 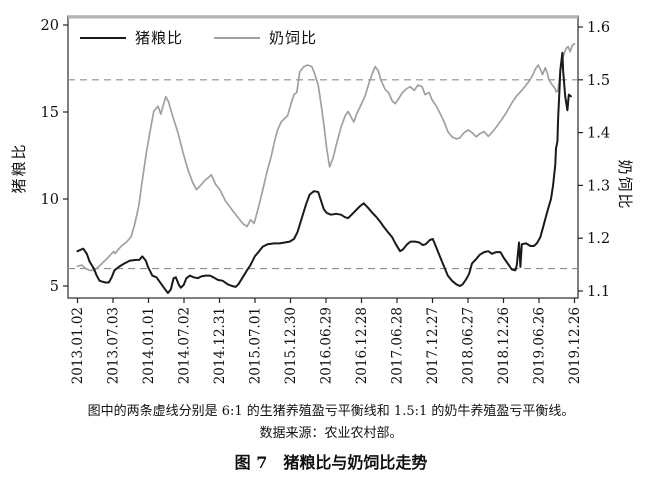 What do you see at coordinates (50, 26) in the screenshot?
I see `left-tick-label: 20` at bounding box center [50, 26].